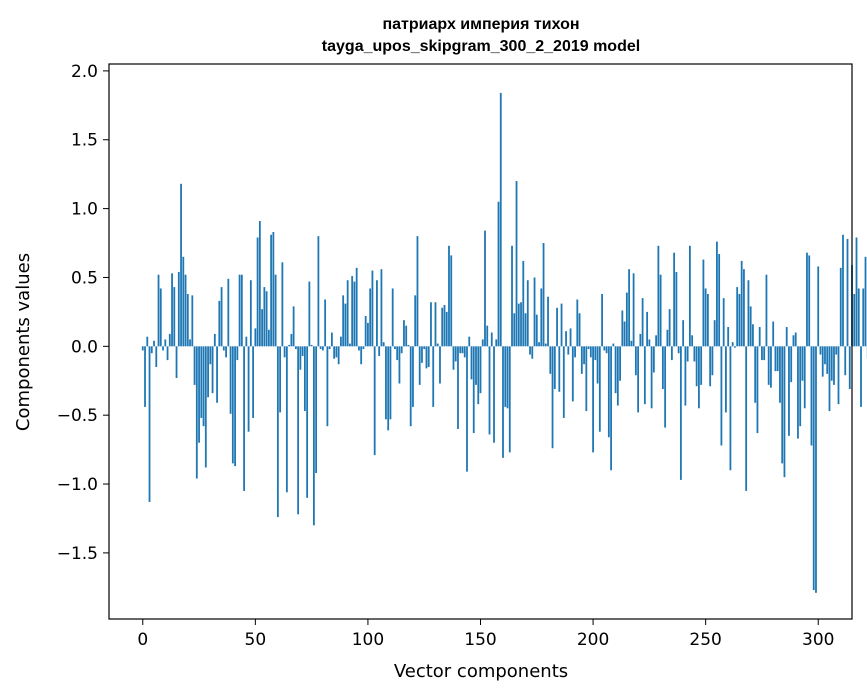  I want to click on y-tick-label-7: 2.0, so click(84, 72).